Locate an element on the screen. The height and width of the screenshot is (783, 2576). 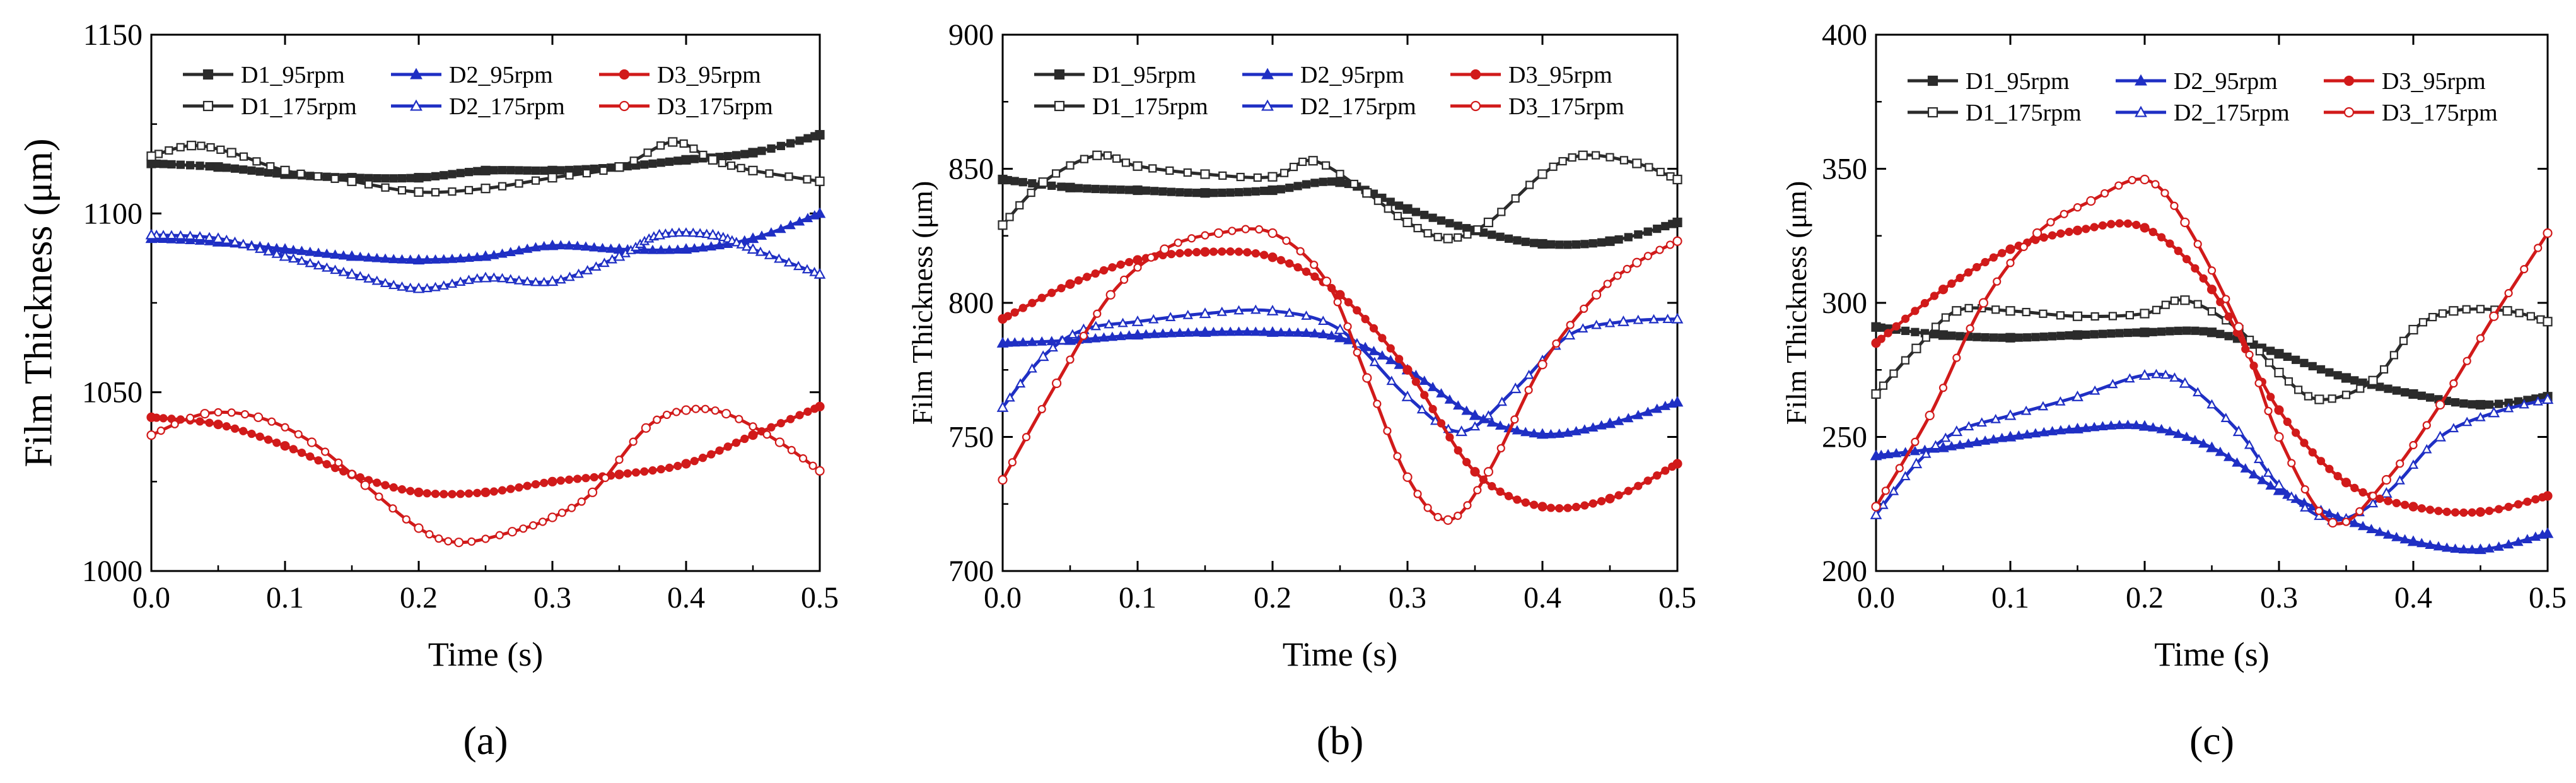
series-D1_175rpm is located at coordinates (486, 167).